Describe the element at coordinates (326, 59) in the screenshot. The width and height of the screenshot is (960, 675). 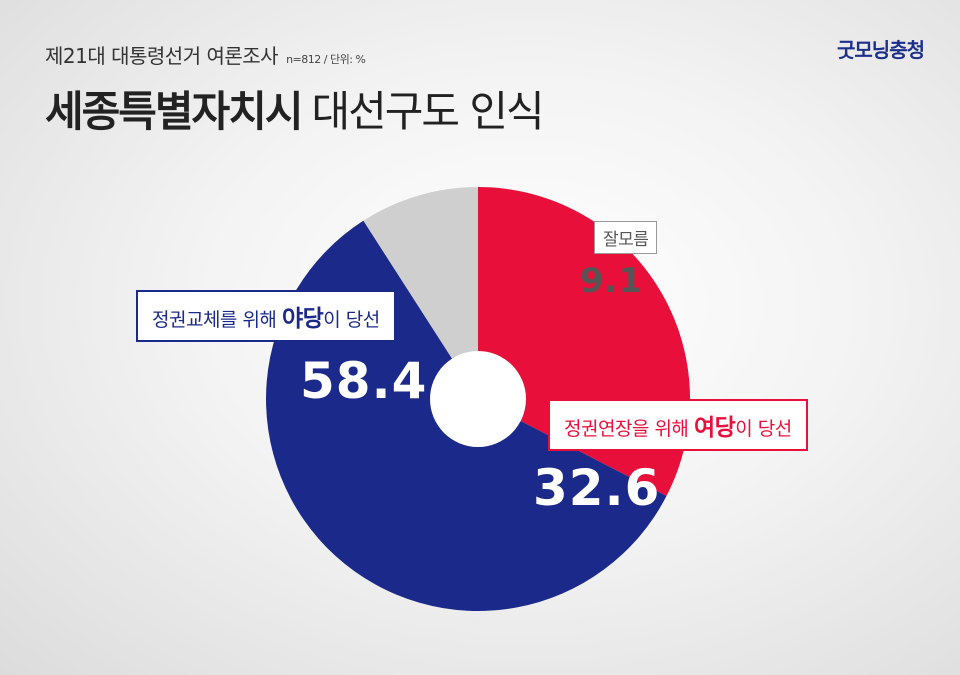
I see `sample-note: n=812 / 단위: %` at that location.